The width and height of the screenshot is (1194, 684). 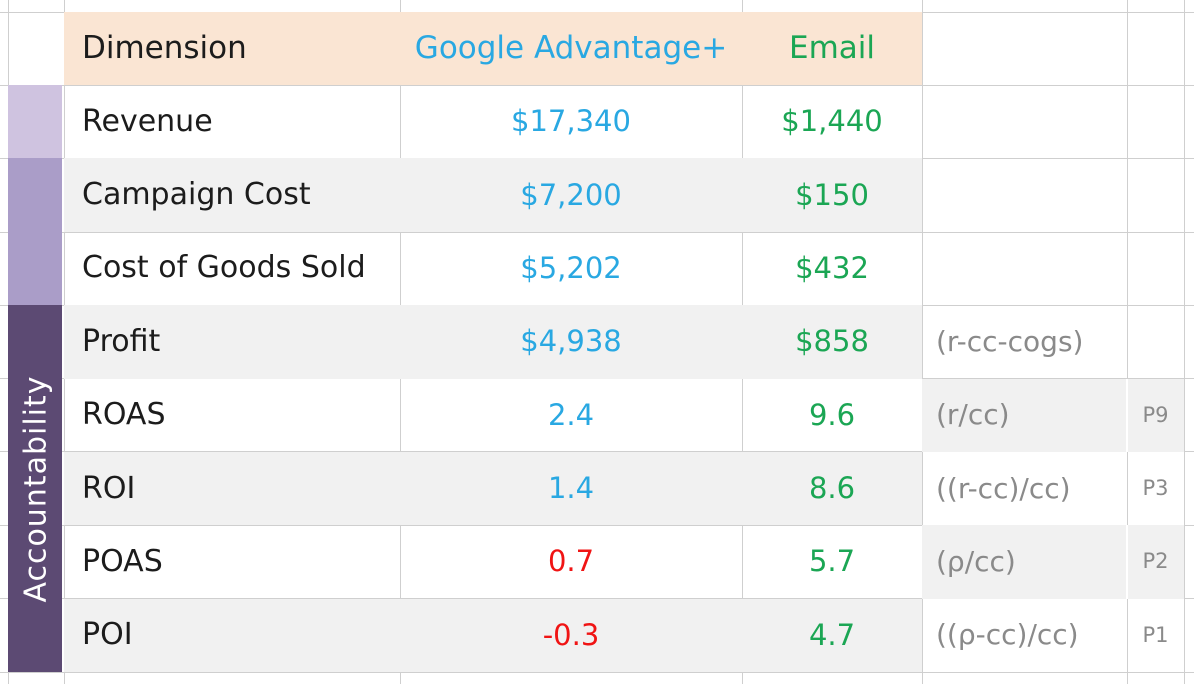 I want to click on email-value-cell: $858, so click(x=832, y=341).